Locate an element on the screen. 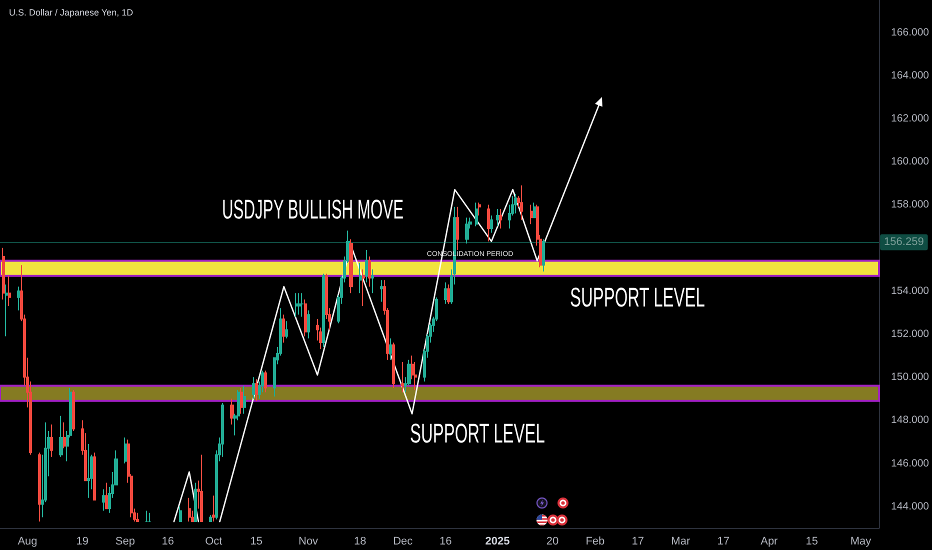  x-tick-label: Feb is located at coordinates (595, 542).